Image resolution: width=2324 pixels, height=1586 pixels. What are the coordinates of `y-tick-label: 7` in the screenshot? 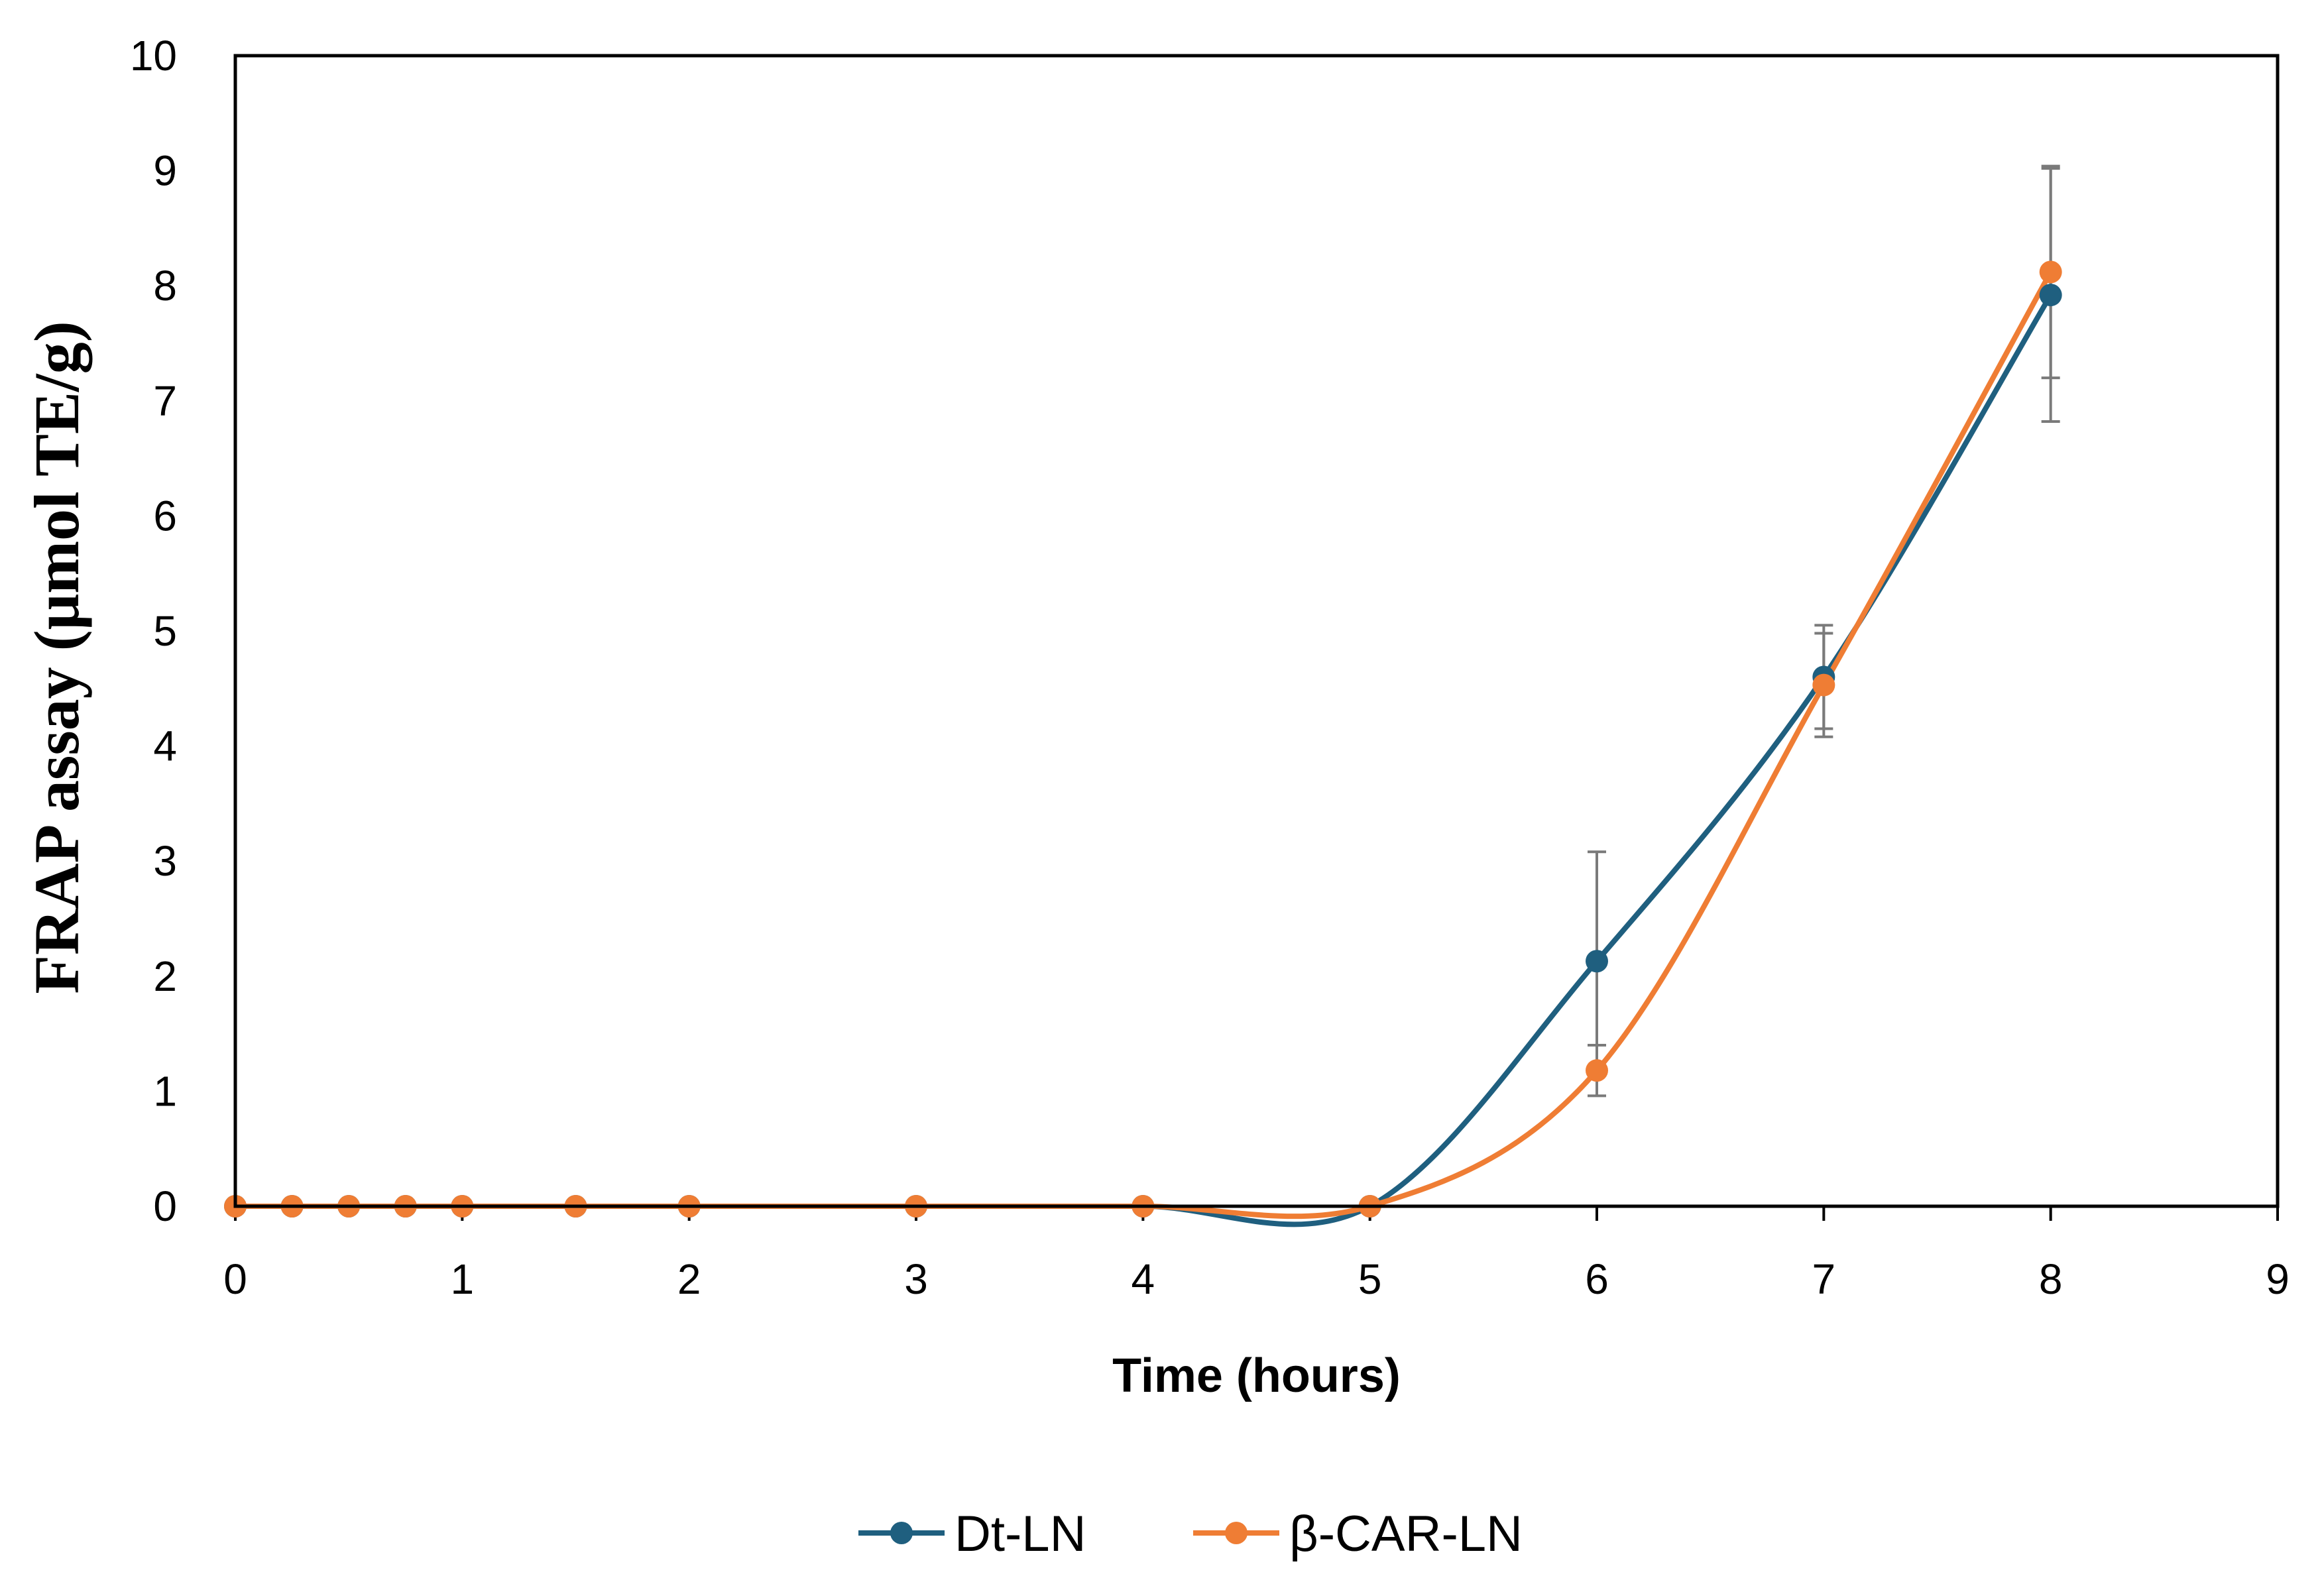 It's located at (165, 401).